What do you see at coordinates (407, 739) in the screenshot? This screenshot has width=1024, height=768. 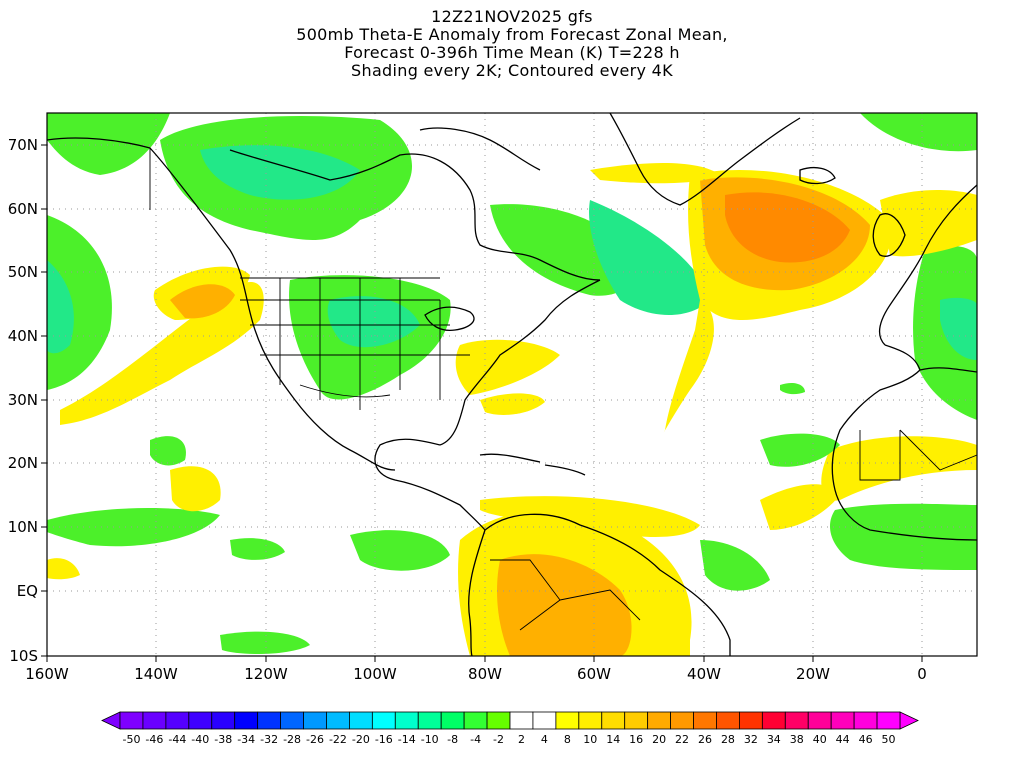 I see `colorbar-label: -14` at bounding box center [407, 739].